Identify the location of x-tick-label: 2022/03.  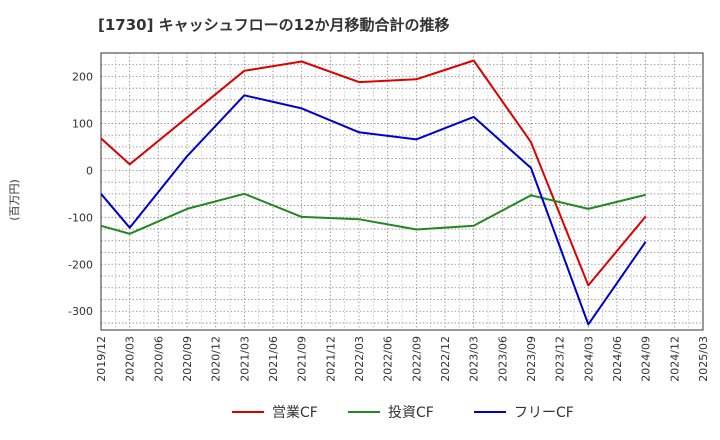
(359, 359).